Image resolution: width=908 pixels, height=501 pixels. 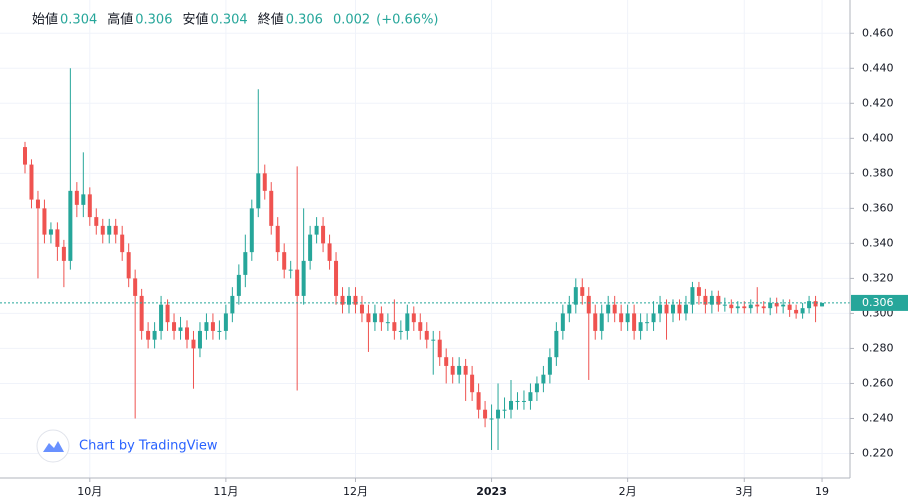 I want to click on y-tick-label: 0.280, so click(x=878, y=347).